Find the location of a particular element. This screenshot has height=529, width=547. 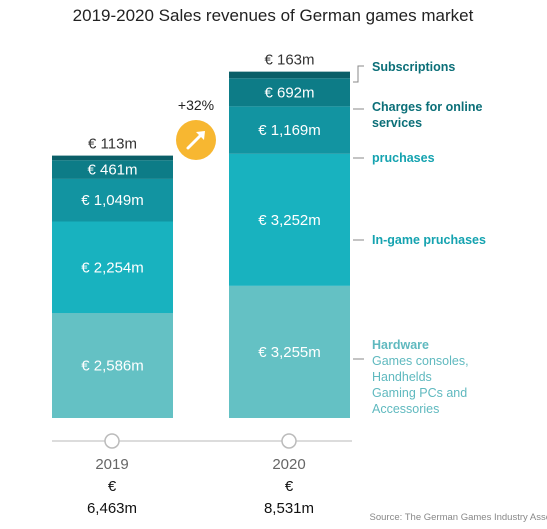

x-tick-label: 2020 is located at coordinates (288, 464).